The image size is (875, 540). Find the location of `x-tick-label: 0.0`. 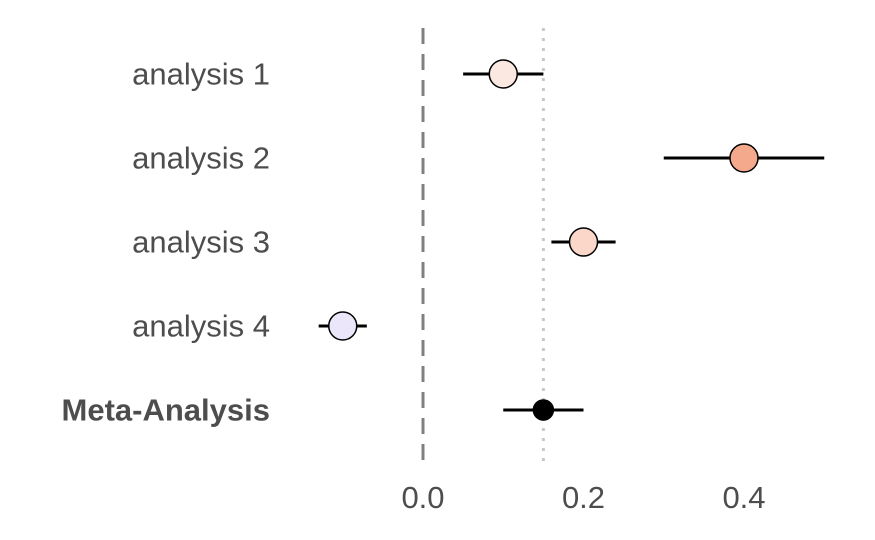

x-tick-label: 0.0 is located at coordinates (422, 497).